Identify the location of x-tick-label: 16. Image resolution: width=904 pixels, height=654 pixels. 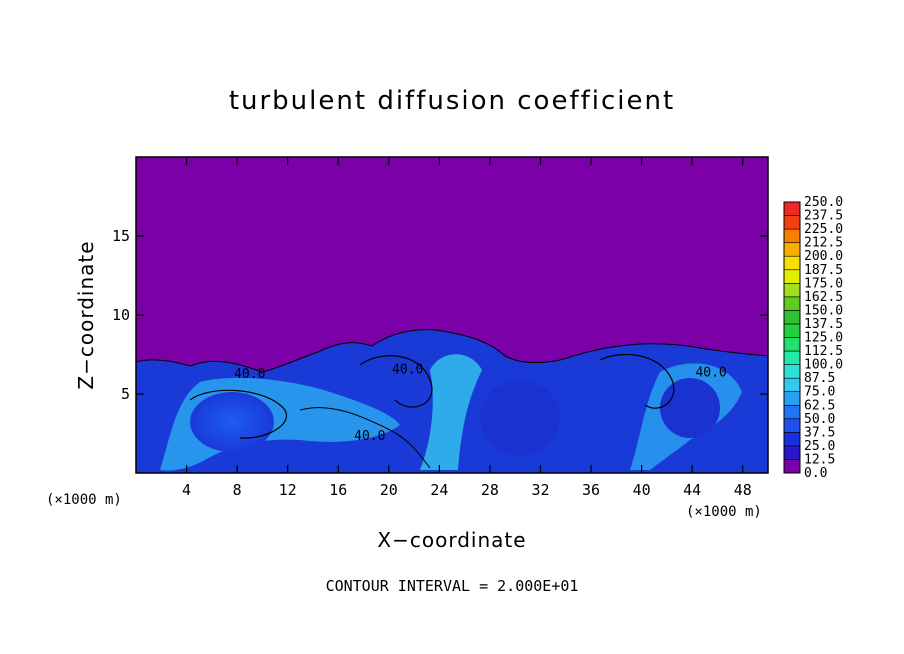
(338, 490).